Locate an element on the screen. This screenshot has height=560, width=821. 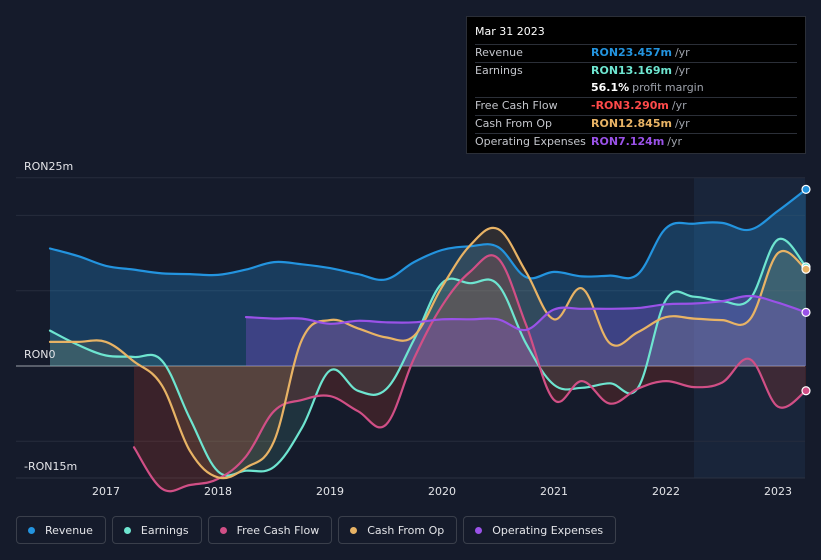
x-tick-label: 2023 is located at coordinates (778, 491).